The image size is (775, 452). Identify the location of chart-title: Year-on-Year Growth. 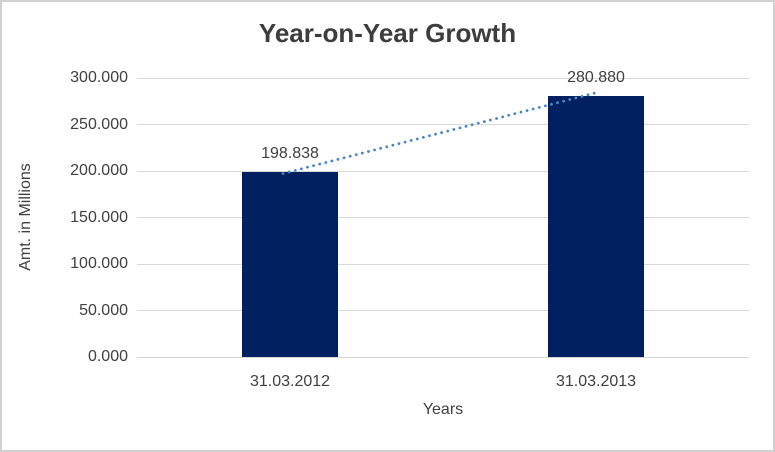
(387, 33).